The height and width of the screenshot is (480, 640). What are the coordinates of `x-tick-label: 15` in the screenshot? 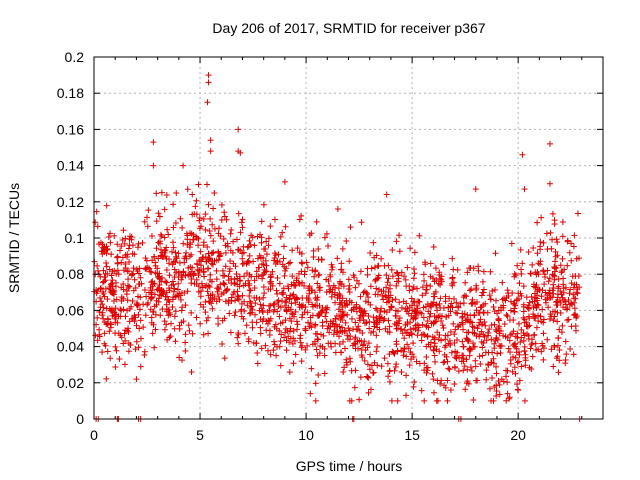 It's located at (412, 435).